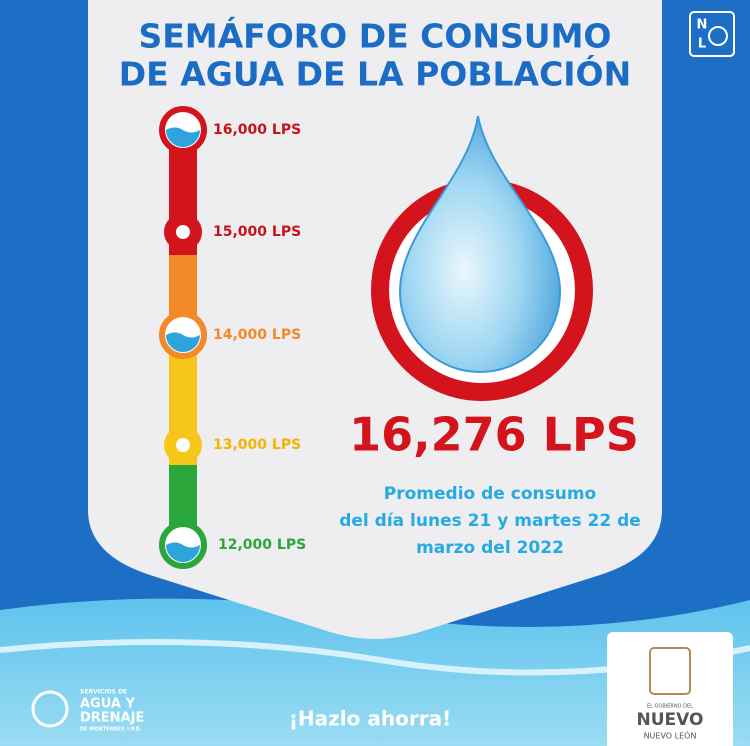 The width and height of the screenshot is (750, 746). What do you see at coordinates (670, 707) in the screenshot?
I see `government-logo-text: EL GOBIERNO DEL` at bounding box center [670, 707].